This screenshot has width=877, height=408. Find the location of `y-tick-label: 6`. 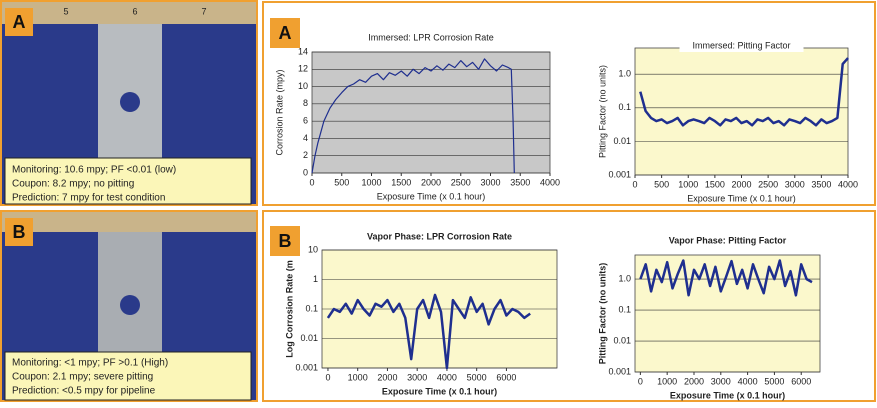

y-tick-label: 6 is located at coordinates (305, 121).